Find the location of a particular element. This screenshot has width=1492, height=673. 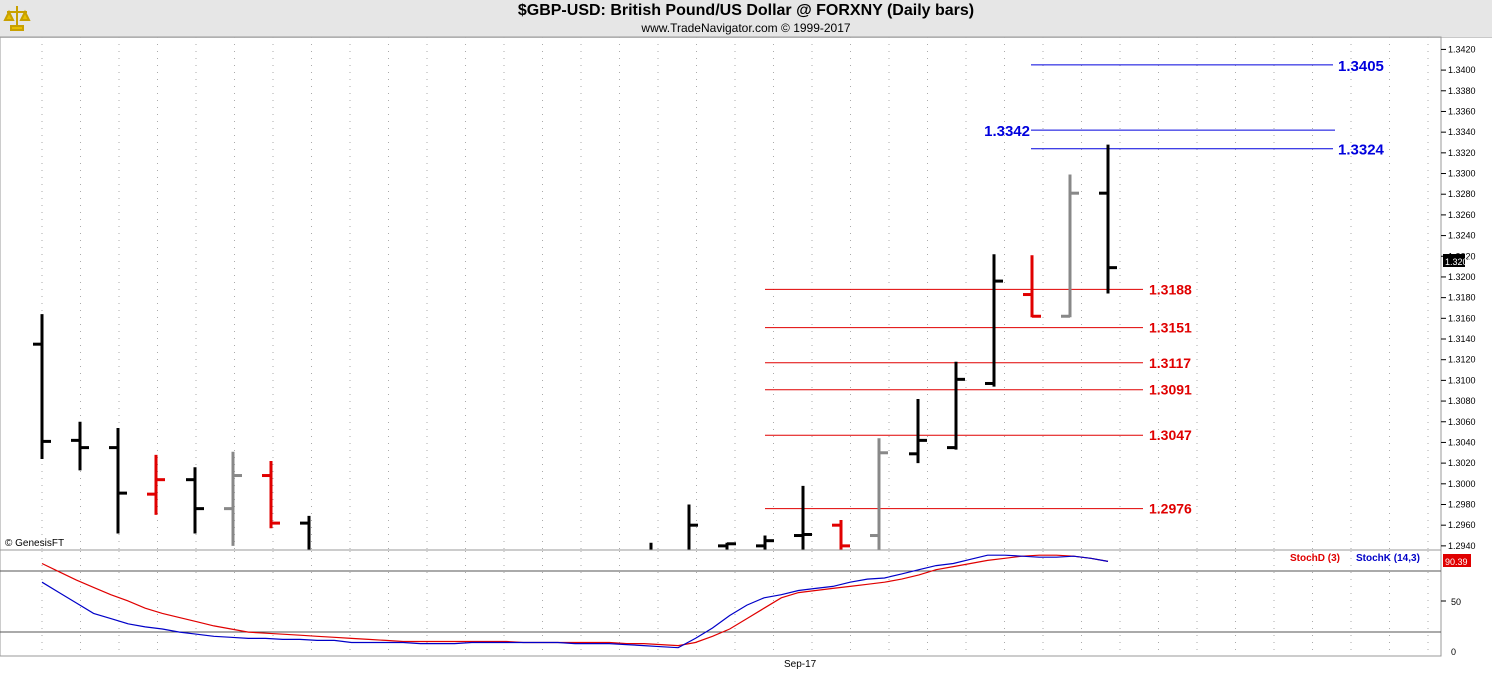

red-level-label: 1.3117 is located at coordinates (1170, 363).